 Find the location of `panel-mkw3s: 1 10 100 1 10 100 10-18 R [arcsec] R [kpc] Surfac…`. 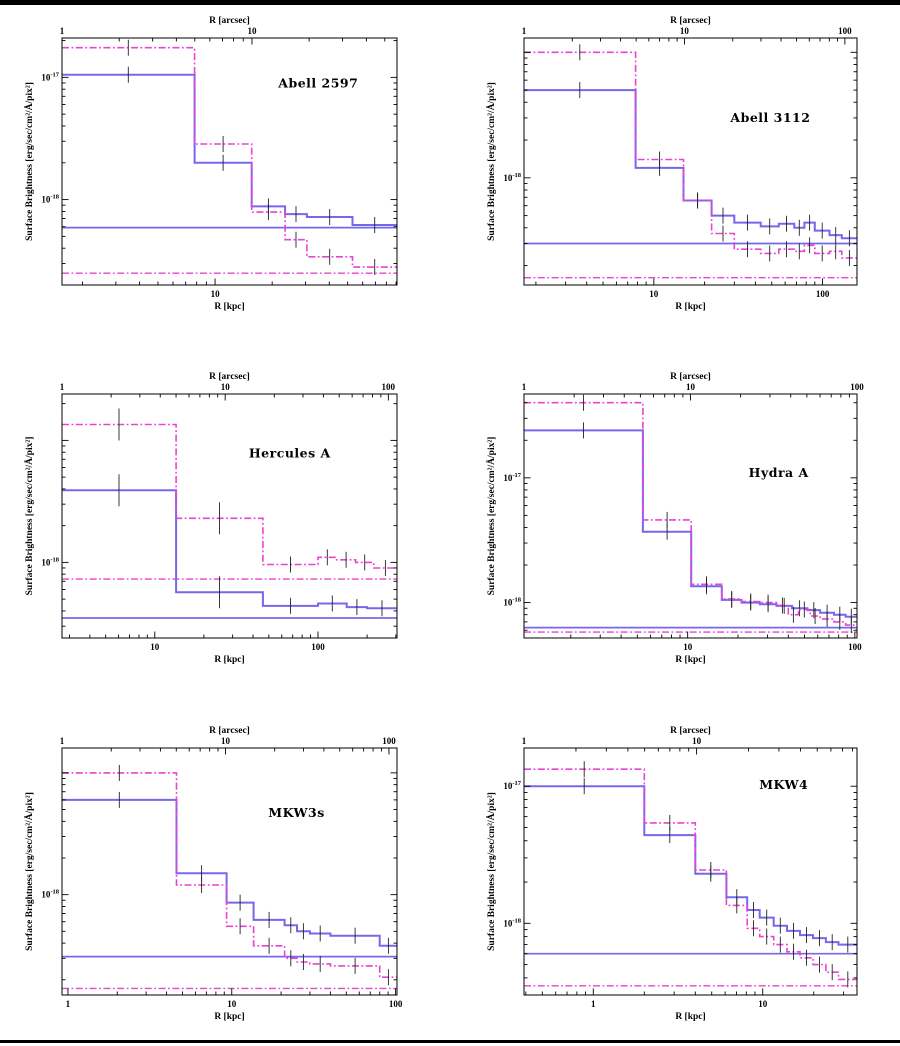

panel-mkw3s: 1 10 100 1 10 100 10-18 R [arcsec] R [kpc] Surfac… is located at coordinates (213, 874).